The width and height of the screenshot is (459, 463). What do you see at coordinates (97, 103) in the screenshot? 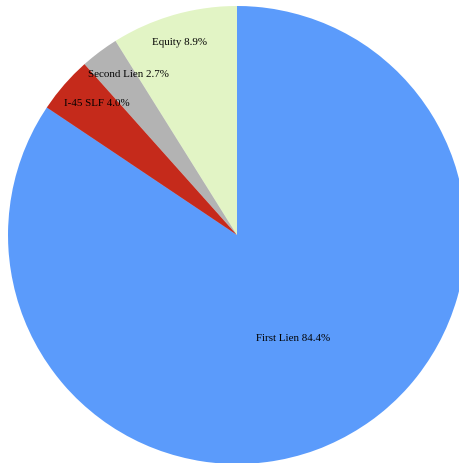
I see `slice-label-i45-slf: I-45 SLF 4.0%` at bounding box center [97, 103].